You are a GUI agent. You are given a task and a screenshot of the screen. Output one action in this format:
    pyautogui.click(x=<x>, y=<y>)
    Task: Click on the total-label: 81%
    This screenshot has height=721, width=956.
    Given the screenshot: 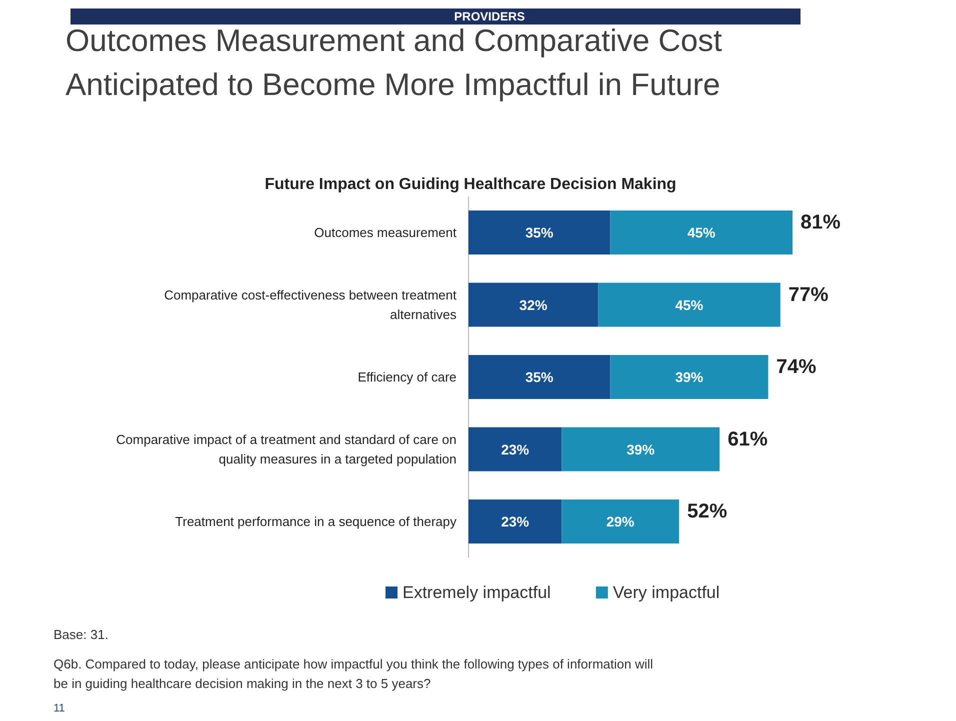 What is the action you would take?
    pyautogui.click(x=820, y=223)
    